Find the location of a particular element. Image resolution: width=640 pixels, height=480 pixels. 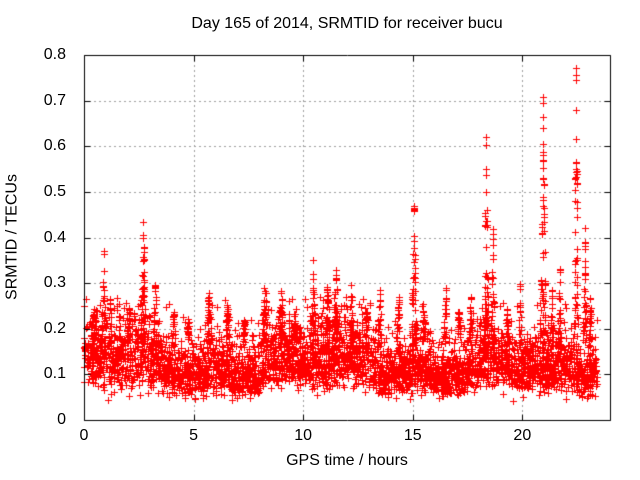

y-tick-label: 0.8 is located at coordinates (54, 54).